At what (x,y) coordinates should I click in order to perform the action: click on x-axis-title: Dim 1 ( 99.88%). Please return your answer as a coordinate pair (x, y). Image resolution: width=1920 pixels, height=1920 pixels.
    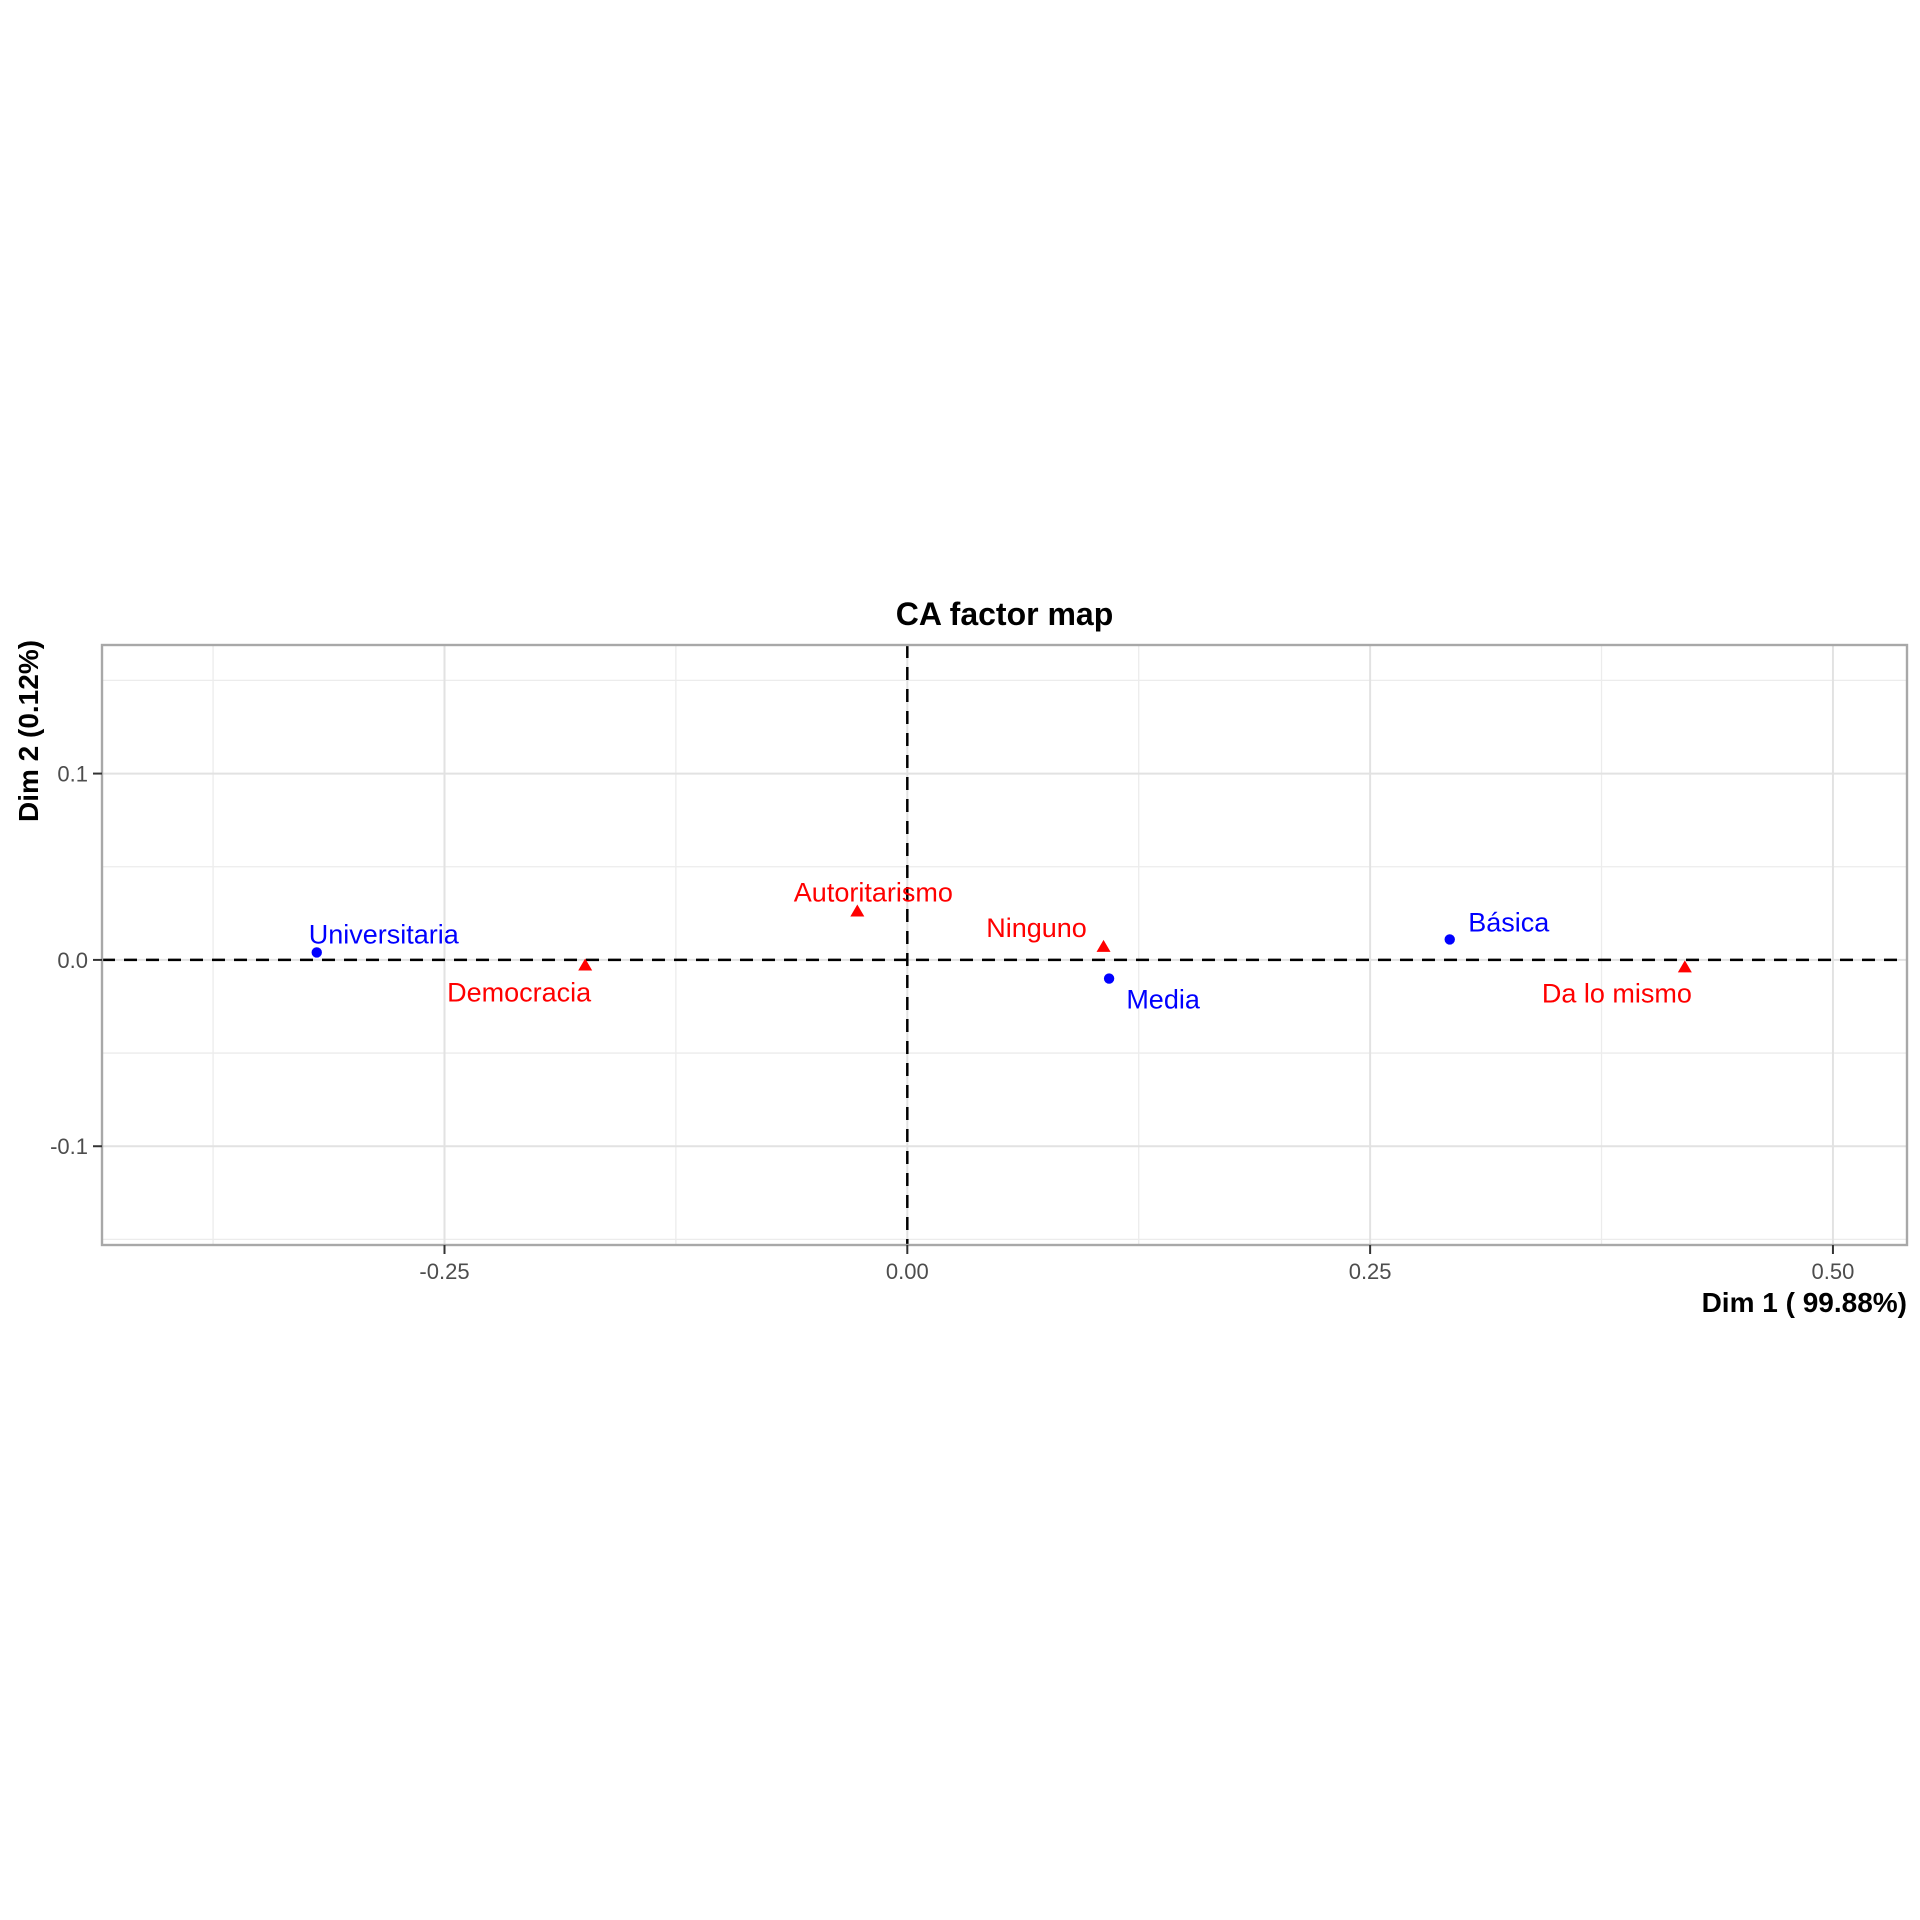
    Looking at the image, I should click on (1804, 1302).